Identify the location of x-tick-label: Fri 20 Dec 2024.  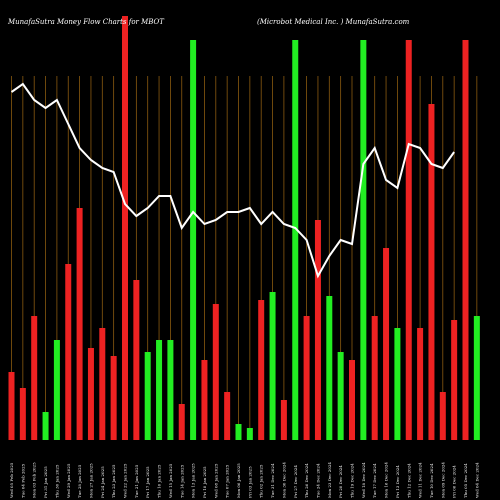
(340, 481).